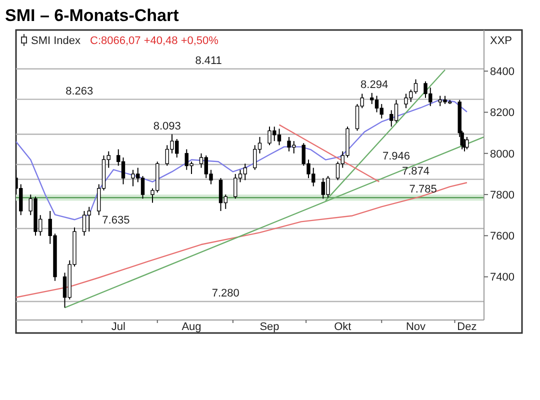 This screenshot has width=540, height=400. Describe the element at coordinates (501, 41) in the screenshot. I see `y-axis-title: XXP` at that location.